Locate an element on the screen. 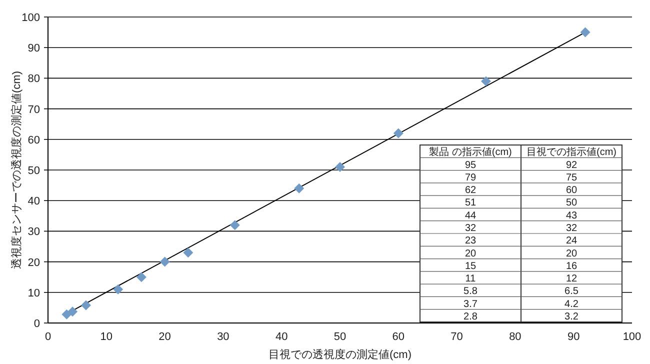 The width and height of the screenshot is (650, 364). annotation: 44 is located at coordinates (470, 216).